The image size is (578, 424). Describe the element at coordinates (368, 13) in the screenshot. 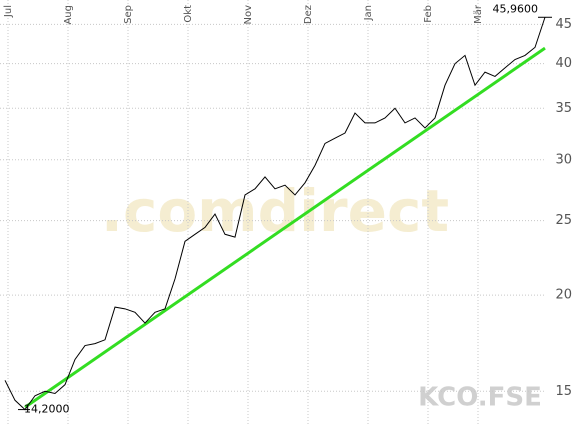

I see `x-tick-label: Jan` at that location.